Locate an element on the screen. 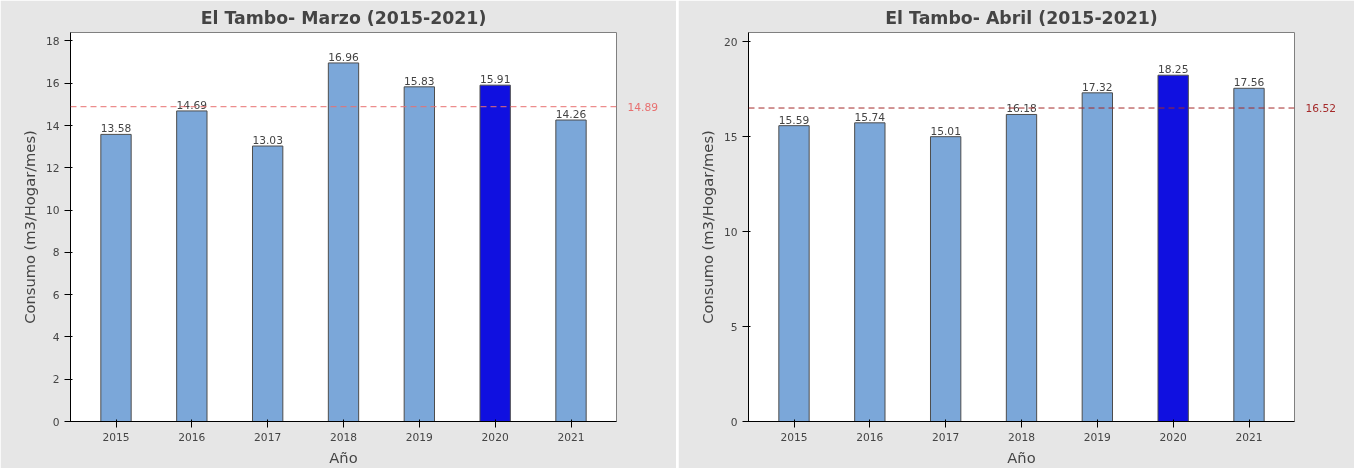 This screenshot has width=1356, height=470. y-tick-label: 5 is located at coordinates (734, 327).